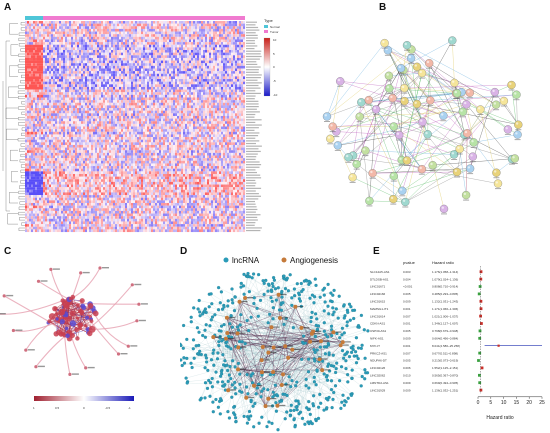 The width and height of the screenshot is (550, 433). Describe the element at coordinates (246, 260) in the screenshot. I see `legend-lncrna-label: lncRNA` at that location.